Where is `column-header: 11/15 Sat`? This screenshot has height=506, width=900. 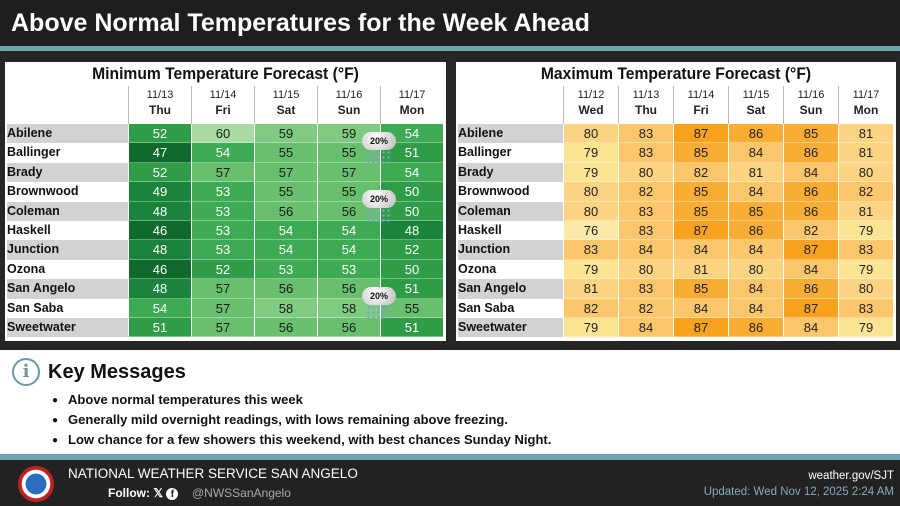 column-header: 11/15 Sat is located at coordinates (755, 105).